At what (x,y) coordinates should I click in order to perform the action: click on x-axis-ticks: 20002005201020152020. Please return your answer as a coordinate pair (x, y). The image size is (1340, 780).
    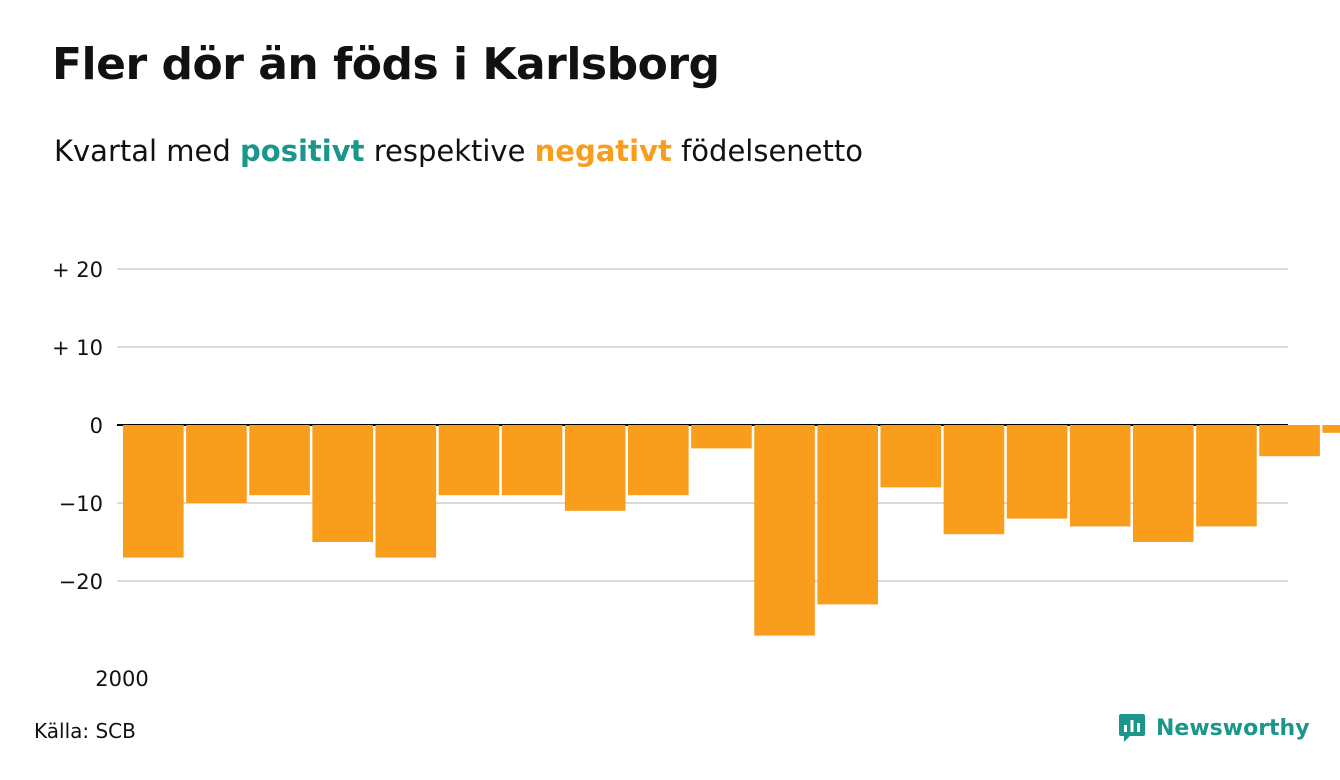
    Looking at the image, I should click on (121, 679).